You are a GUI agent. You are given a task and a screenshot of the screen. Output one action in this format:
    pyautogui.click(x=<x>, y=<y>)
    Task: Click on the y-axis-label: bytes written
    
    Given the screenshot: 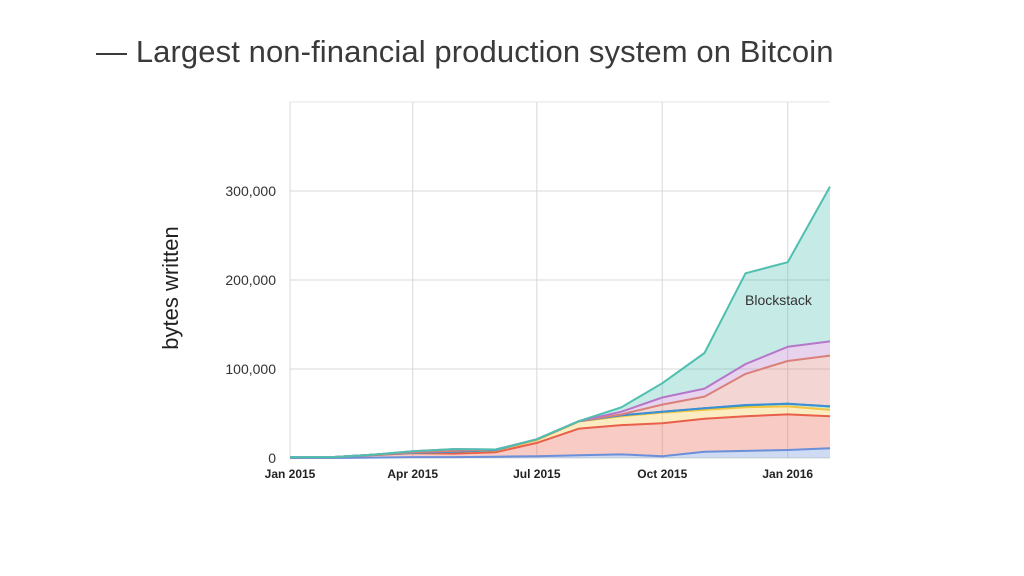 What is the action you would take?
    pyautogui.click(x=170, y=288)
    